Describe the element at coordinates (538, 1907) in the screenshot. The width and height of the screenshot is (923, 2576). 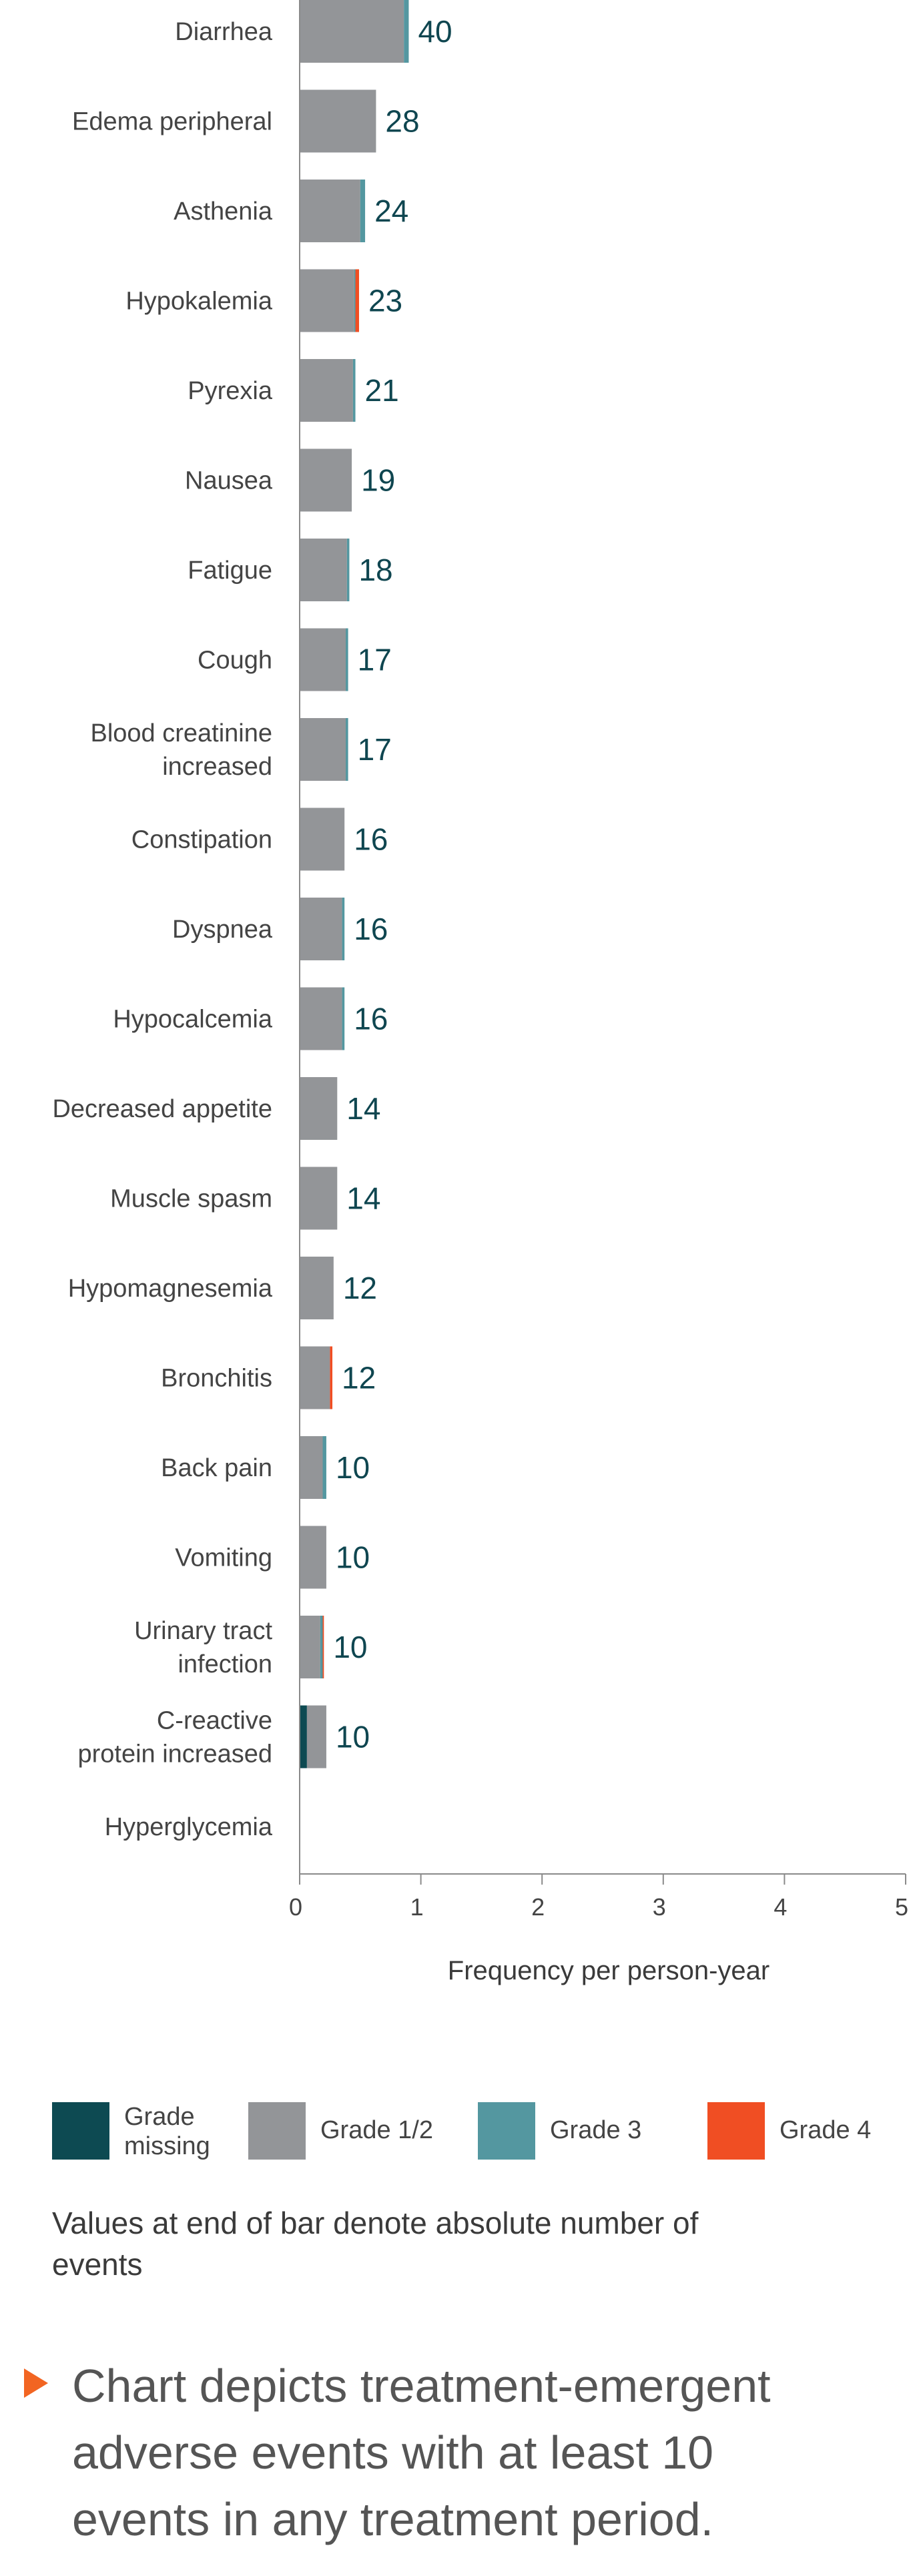
I see `x-tick-label-2: 2` at that location.